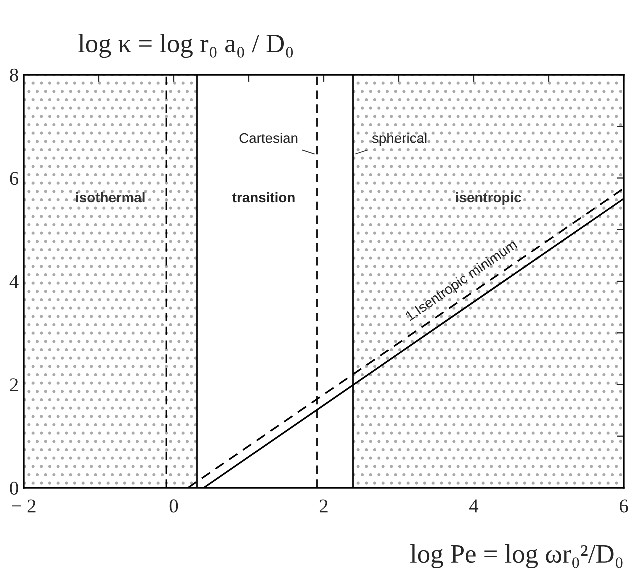  I want to click on band-label: isentropic, so click(489, 199).